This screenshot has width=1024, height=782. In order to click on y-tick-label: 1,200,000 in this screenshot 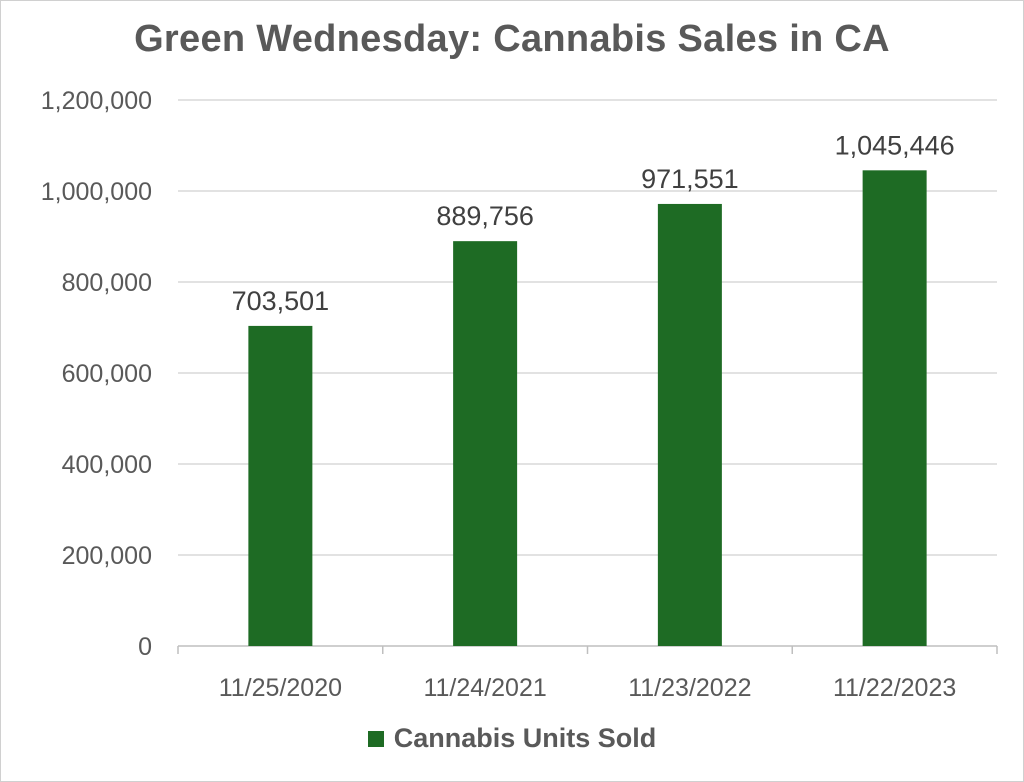, I will do `click(96, 101)`.